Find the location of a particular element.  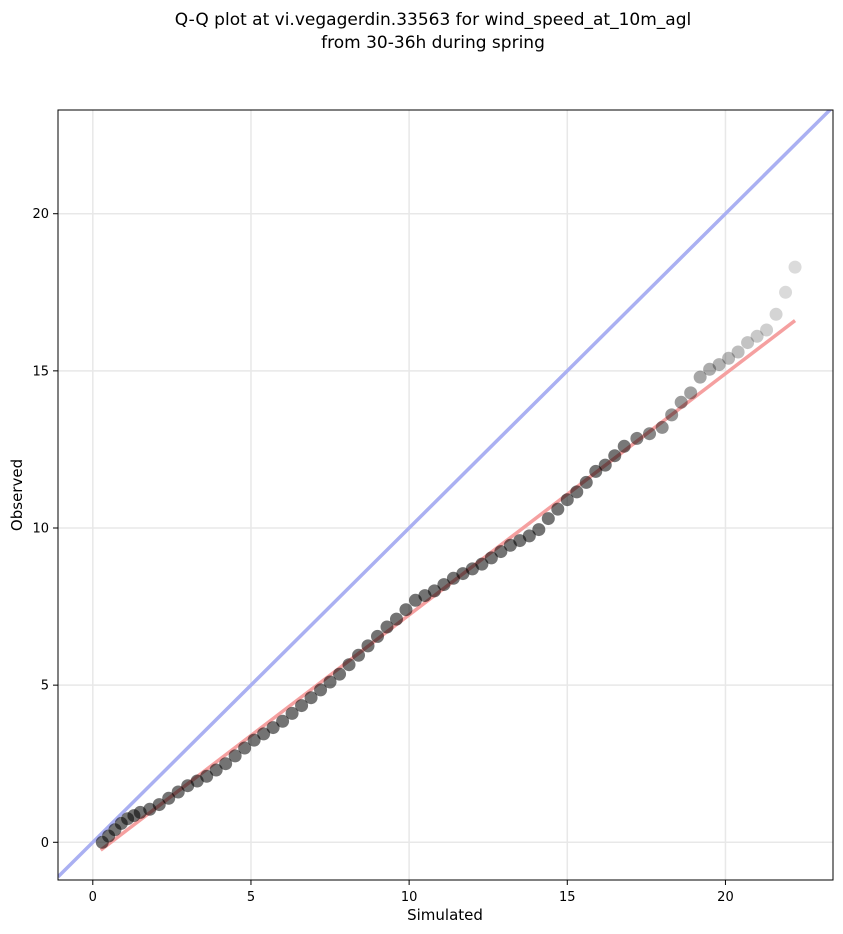

x-tick-label: 5 is located at coordinates (251, 897).